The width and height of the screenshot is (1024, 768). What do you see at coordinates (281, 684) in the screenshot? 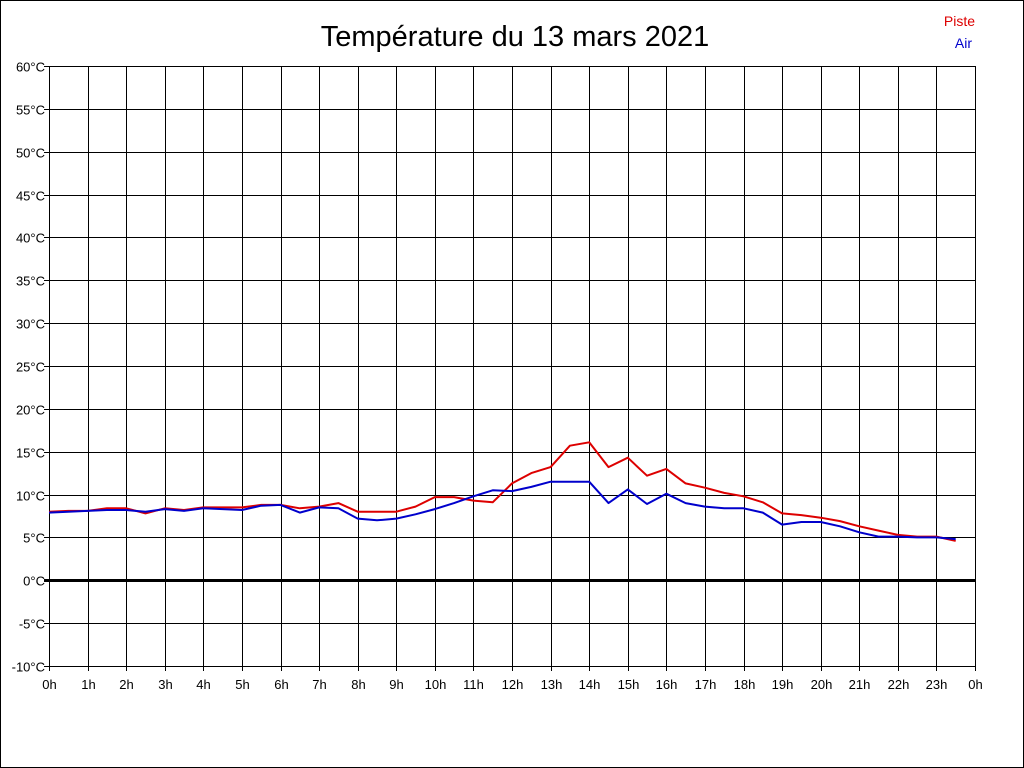
I see `x-tick-label: 6h` at bounding box center [281, 684].